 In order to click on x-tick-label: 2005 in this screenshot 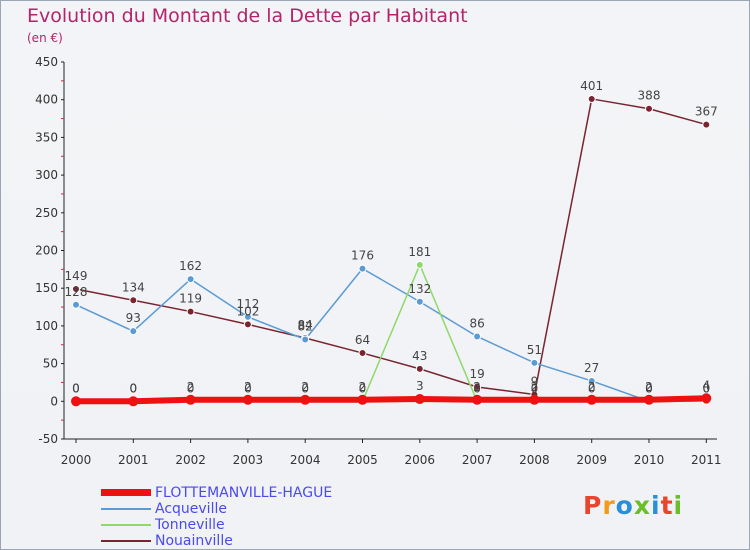, I will do `click(362, 460)`.